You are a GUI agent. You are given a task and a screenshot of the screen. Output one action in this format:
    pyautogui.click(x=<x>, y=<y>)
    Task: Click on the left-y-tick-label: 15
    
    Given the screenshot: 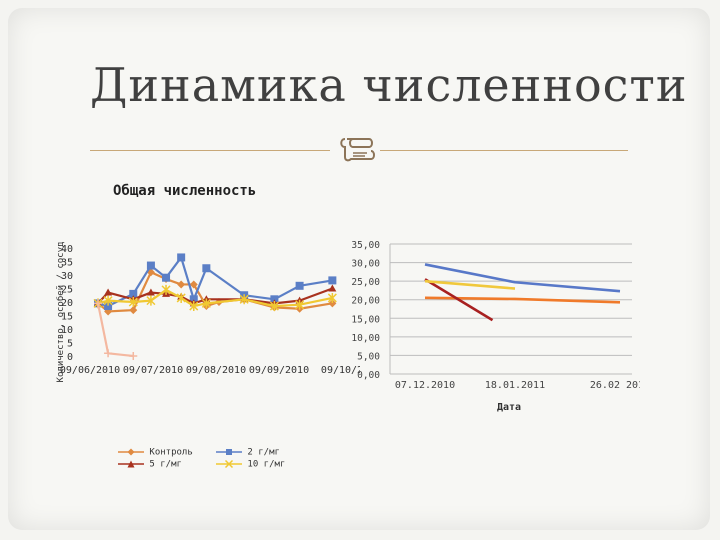 What is the action you would take?
    pyautogui.click(x=67, y=317)
    